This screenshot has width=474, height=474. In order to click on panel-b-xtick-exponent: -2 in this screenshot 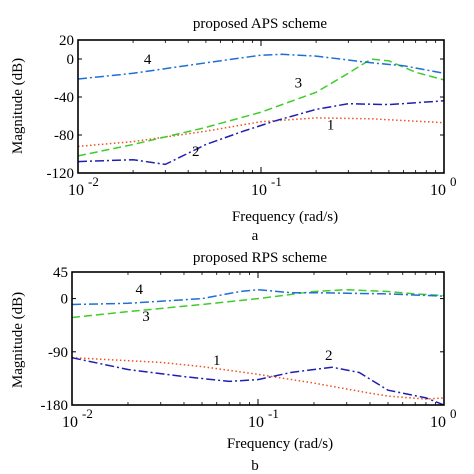, I will do `click(87, 413)`.